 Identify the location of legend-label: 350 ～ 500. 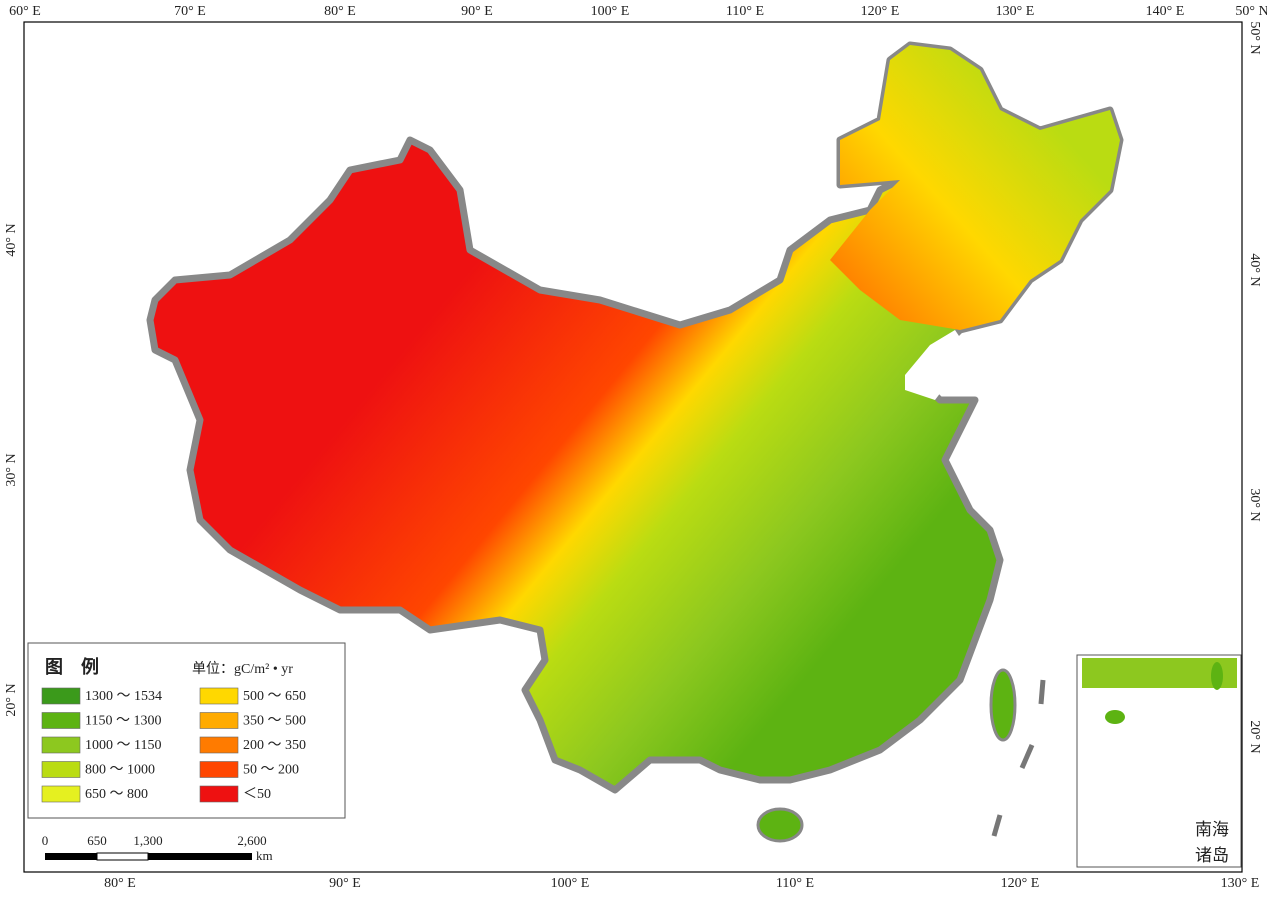
(274, 721).